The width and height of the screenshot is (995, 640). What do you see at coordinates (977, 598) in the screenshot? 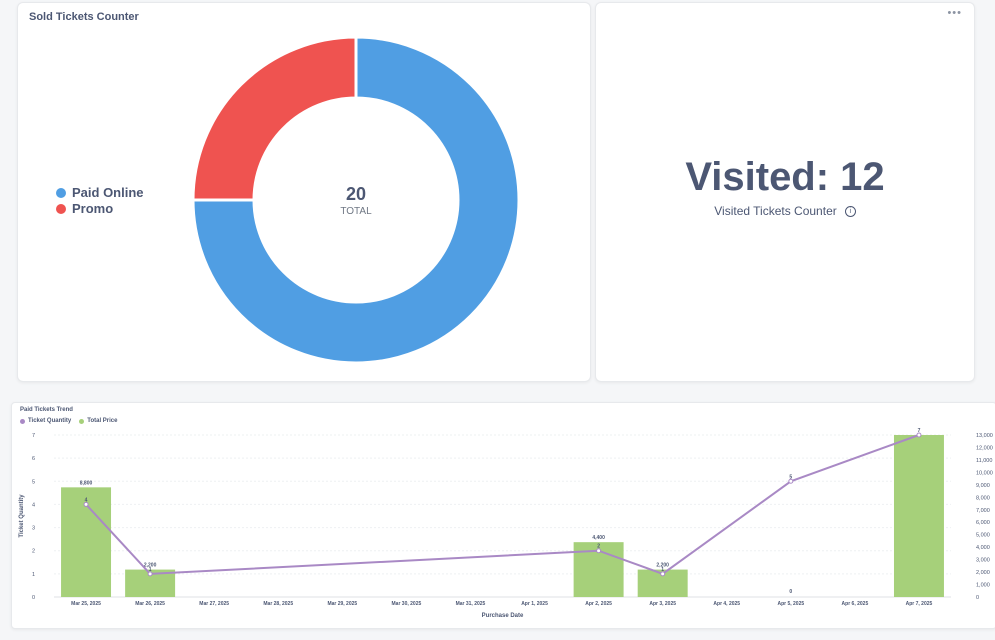
I see `y-right-tick-label: 0` at bounding box center [977, 598].